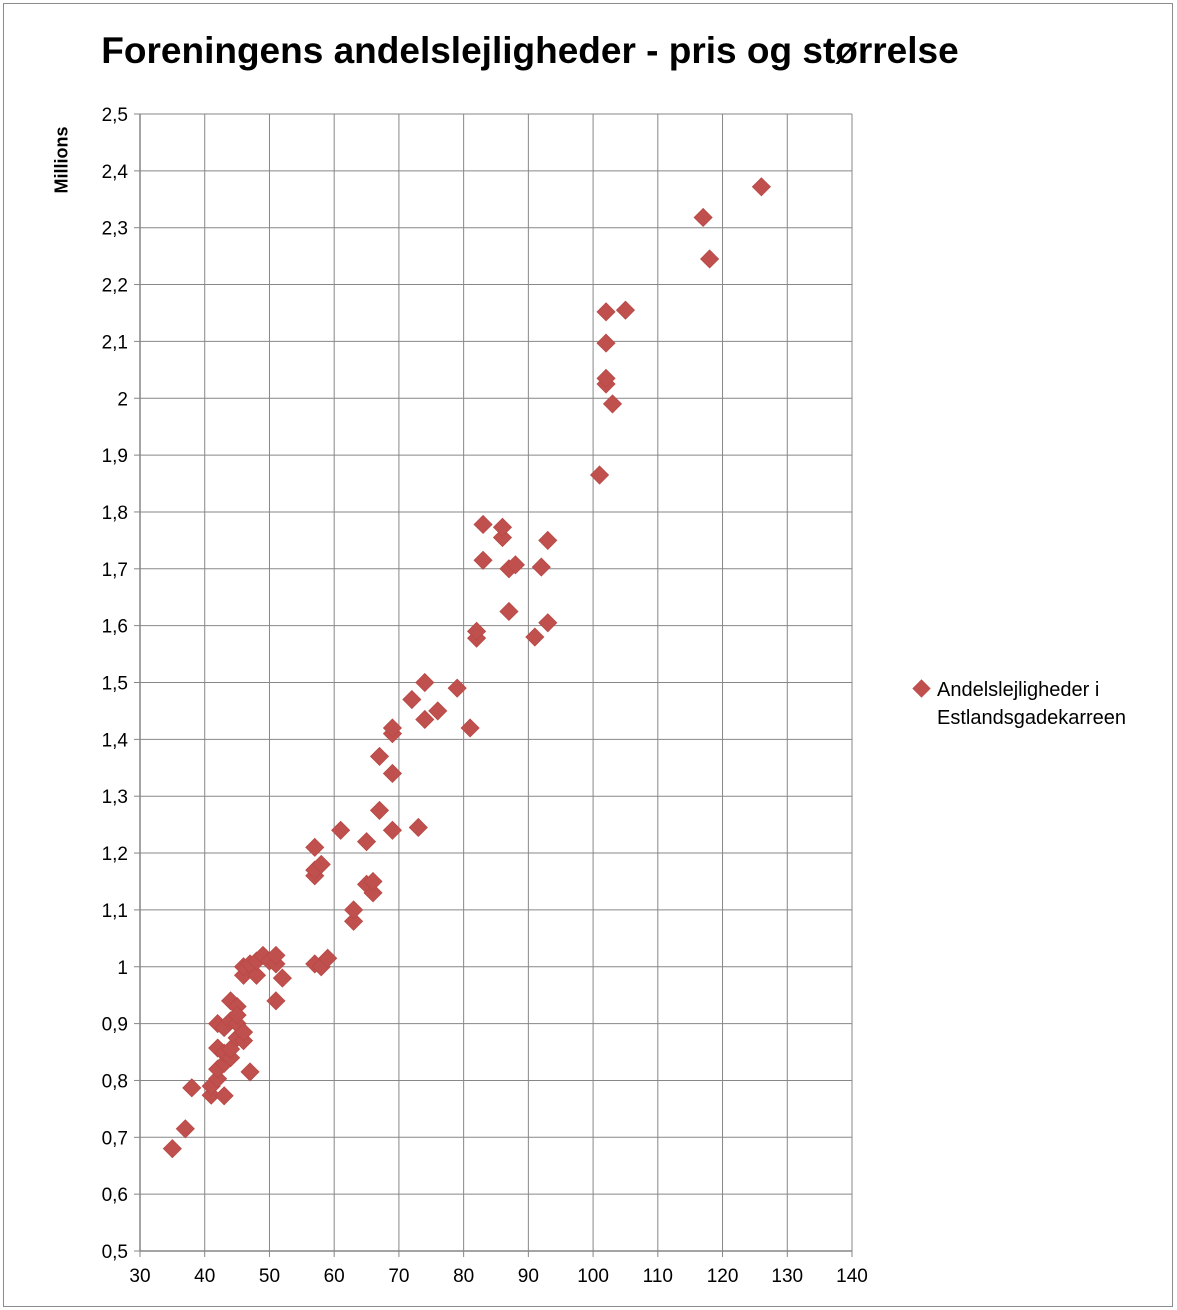  I want to click on y-tick-label: 2,3, so click(115, 229).